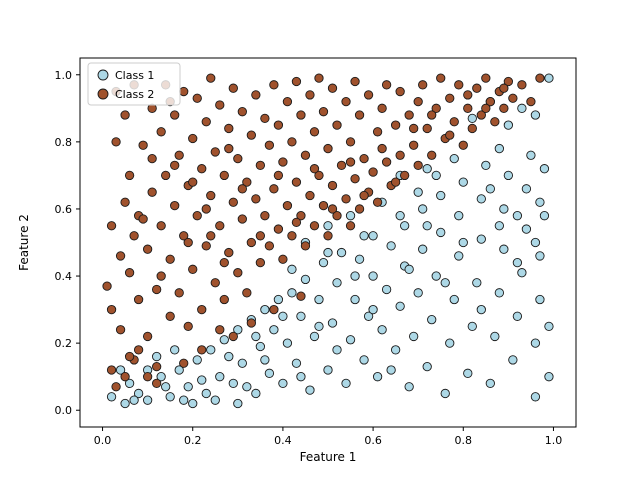 This screenshot has height=484, width=640. I want to click on legend-label: Class 1, so click(134, 75).